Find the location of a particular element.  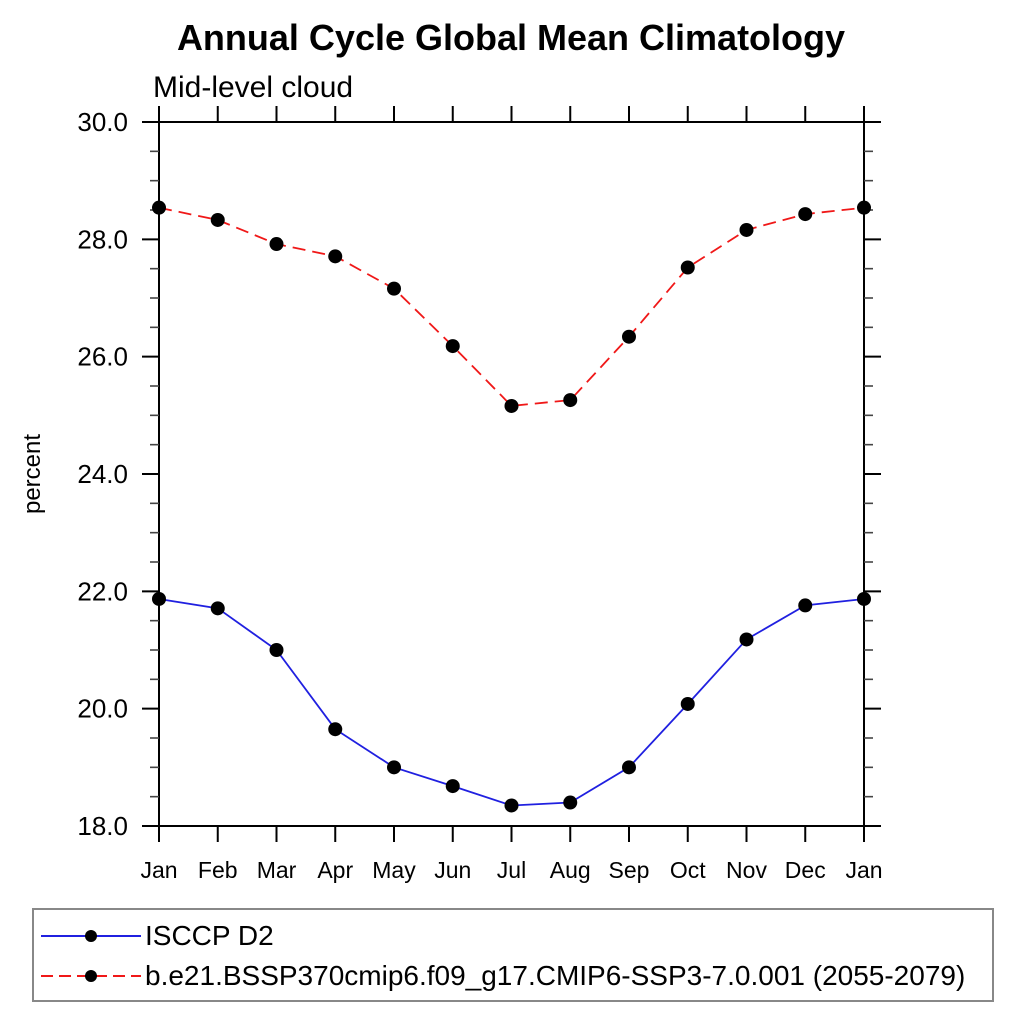

x-tick-label: Feb is located at coordinates (218, 870).